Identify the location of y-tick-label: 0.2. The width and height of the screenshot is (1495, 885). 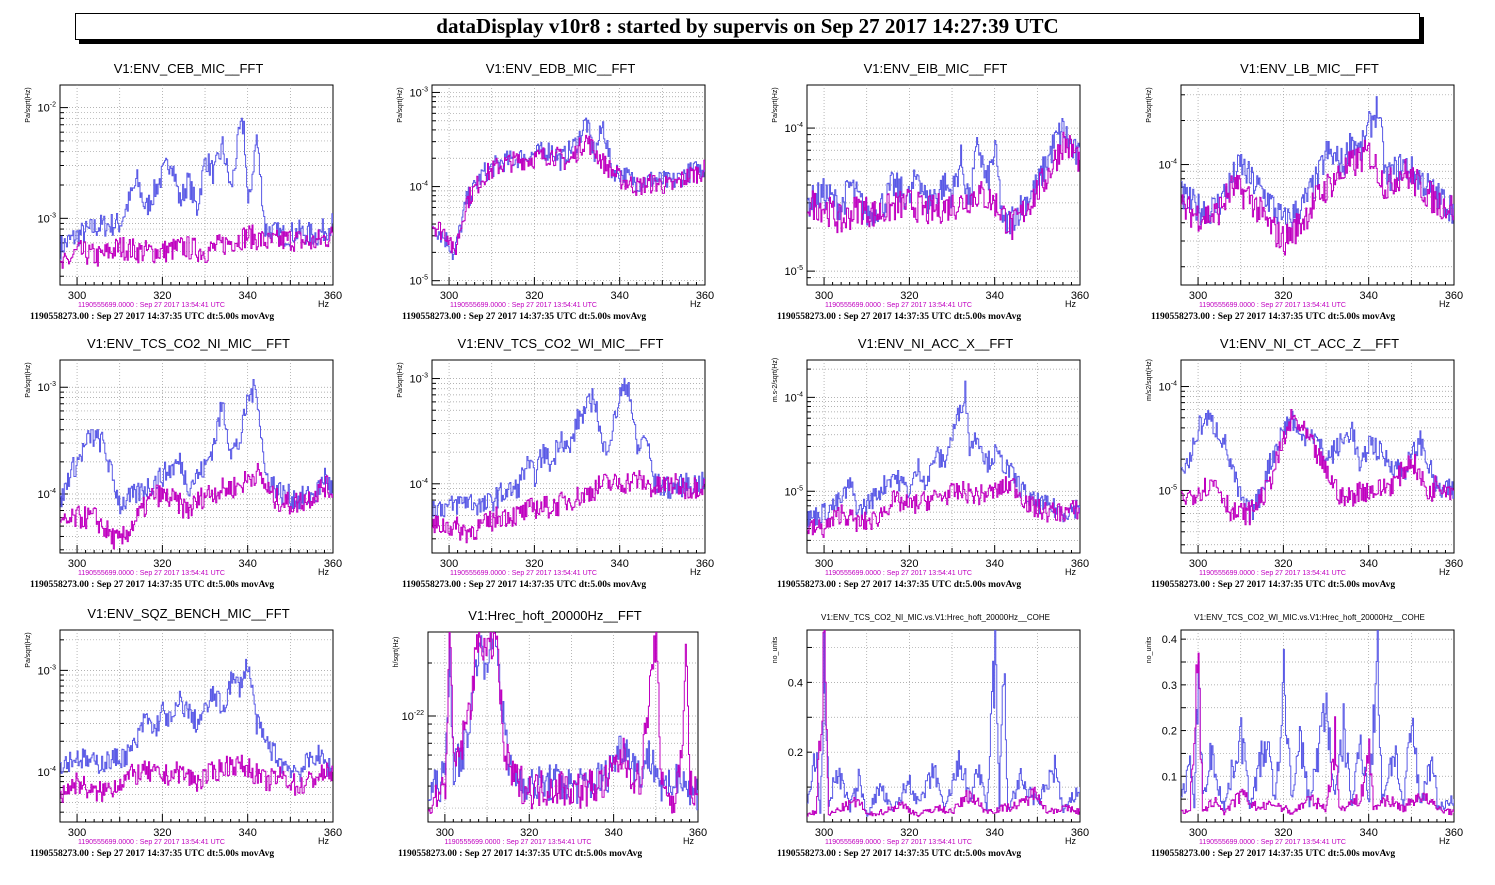
(1169, 732).